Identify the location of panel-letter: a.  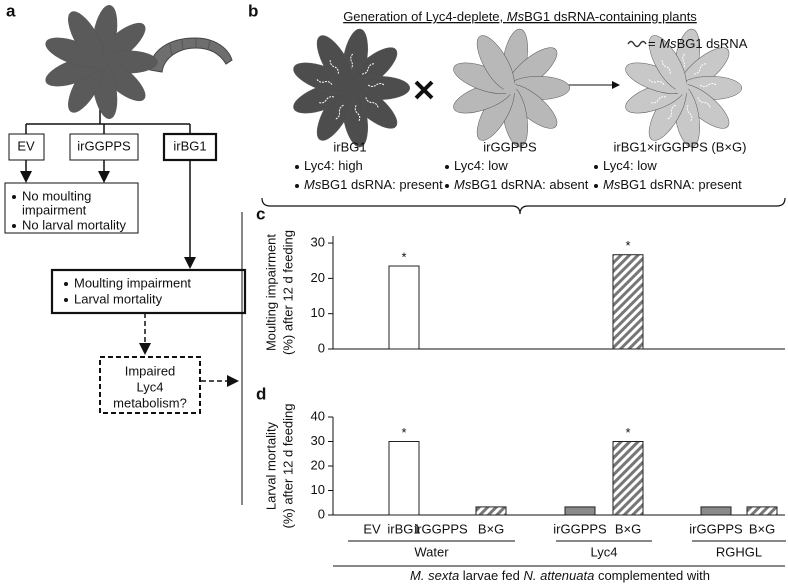
(11, 10).